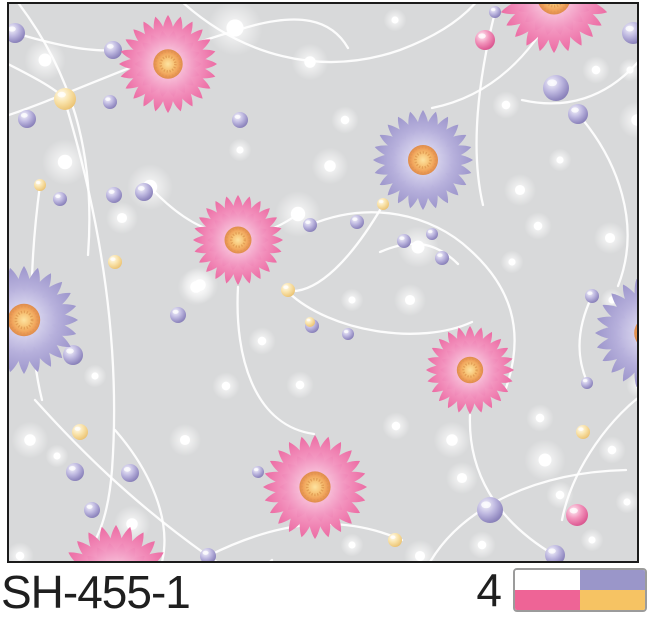 The image size is (650, 618). What do you see at coordinates (547, 580) in the screenshot?
I see `swatch-color-white` at bounding box center [547, 580].